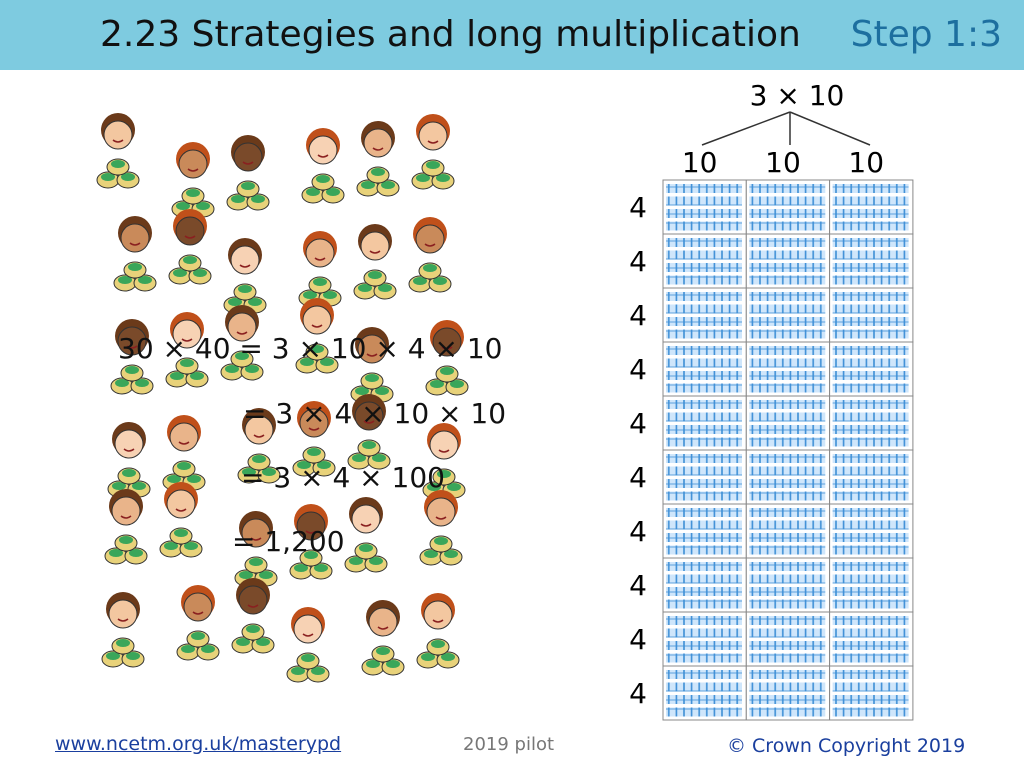  Describe the element at coordinates (198, 744) in the screenshot. I see `link: www.ncetm.org.uk/masterypd` at that location.